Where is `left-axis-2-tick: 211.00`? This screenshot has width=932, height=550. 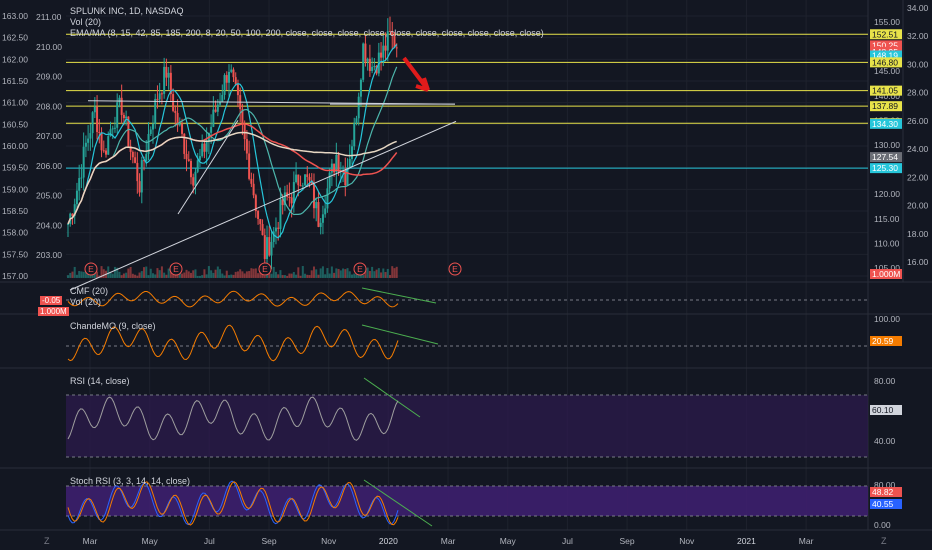
left-axis-2-tick: 211.00 is located at coordinates (49, 17).